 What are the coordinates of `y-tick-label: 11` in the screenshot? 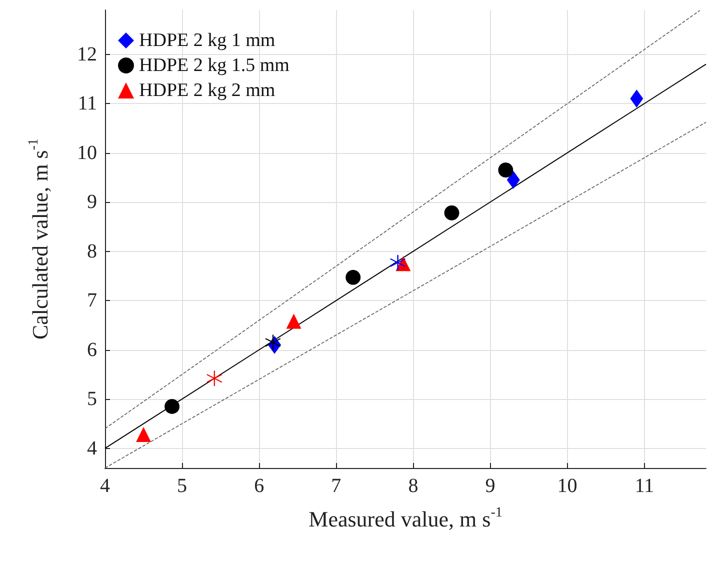 It's located at (87, 103).